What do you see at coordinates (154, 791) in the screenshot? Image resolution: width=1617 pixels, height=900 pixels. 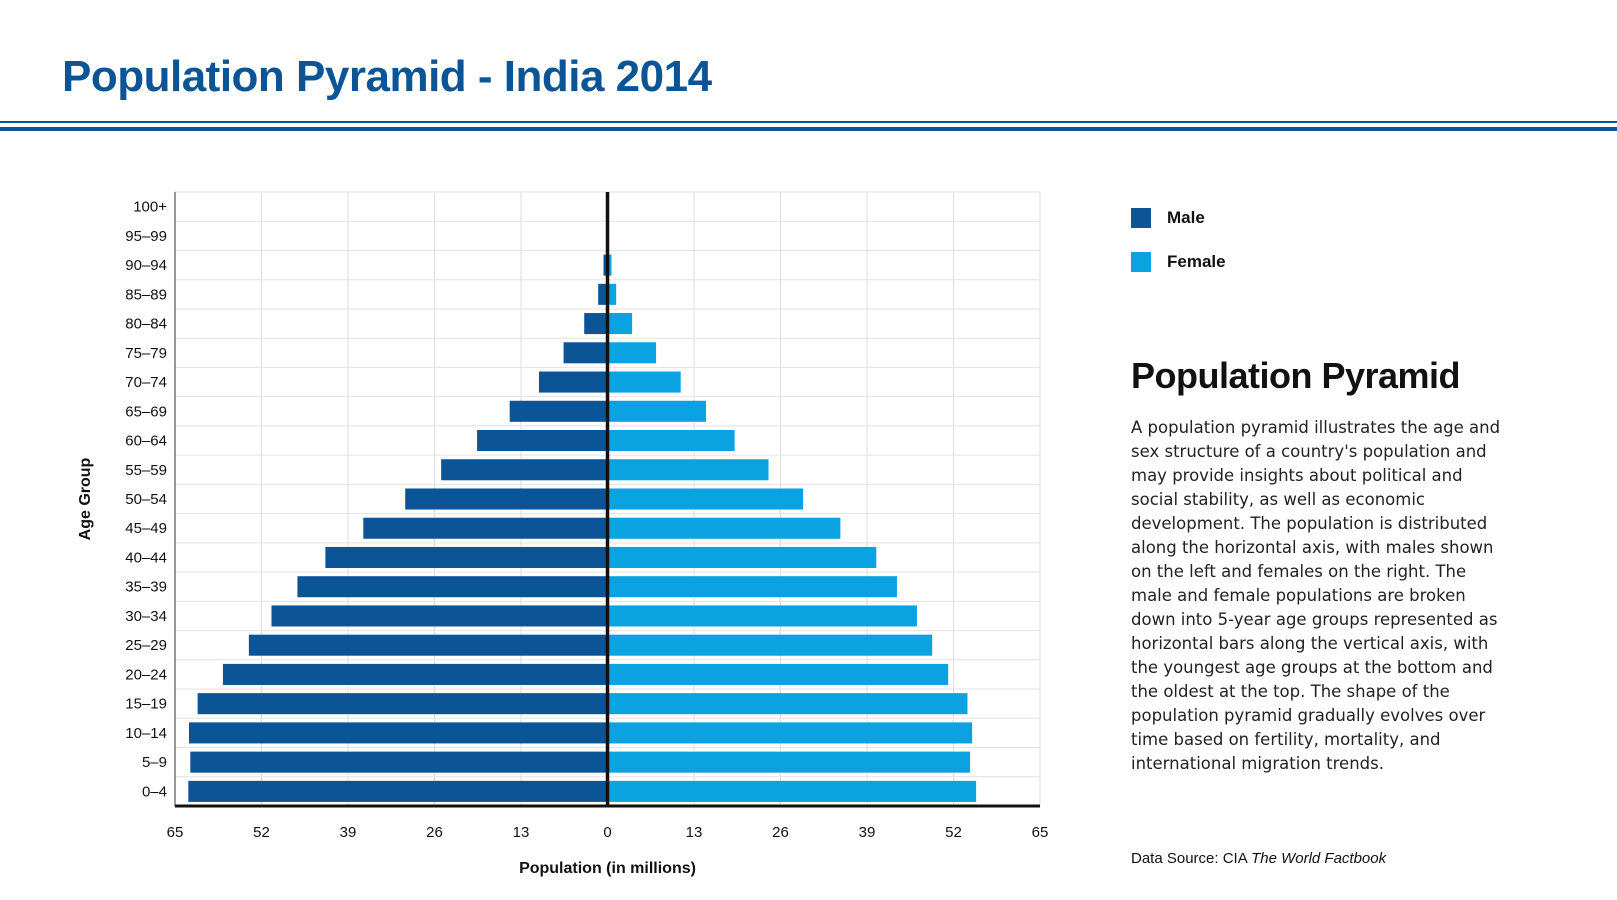 I see `y-tick-label: 0–4` at bounding box center [154, 791].